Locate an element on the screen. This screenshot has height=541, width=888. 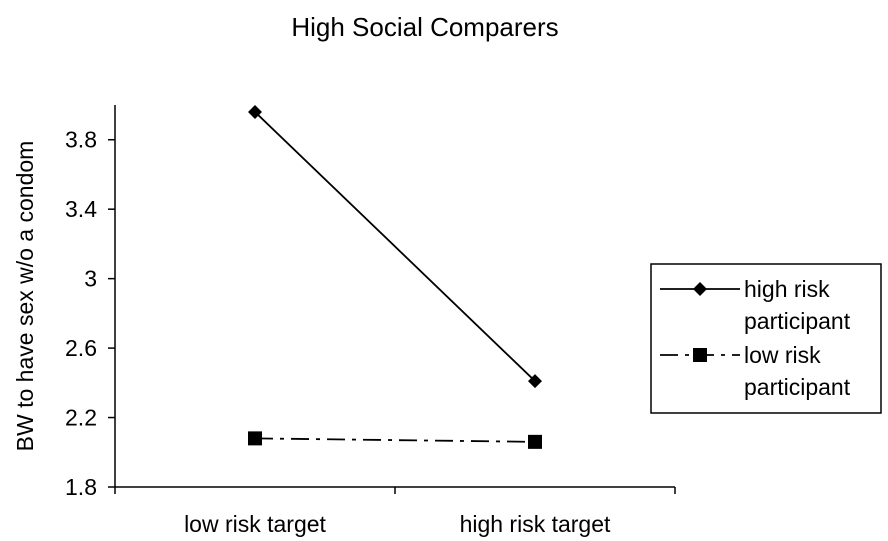
legend: high risk participant low risk participant is located at coordinates (766, 338).